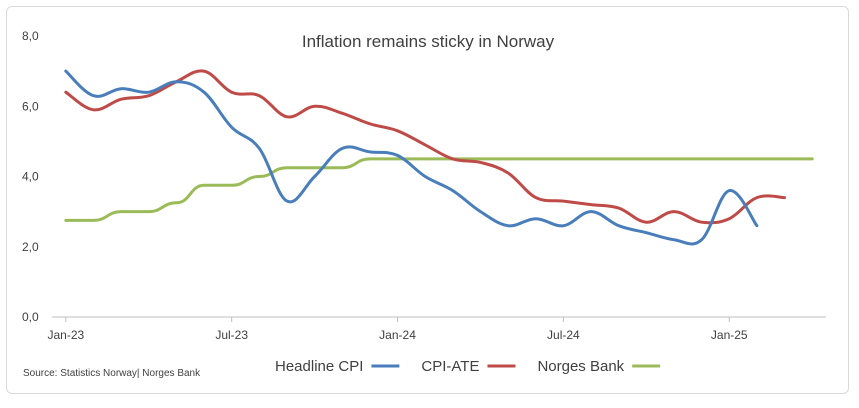 This screenshot has height=408, width=859. I want to click on chart-title: Inflation remains sticky in Norway, so click(428, 41).